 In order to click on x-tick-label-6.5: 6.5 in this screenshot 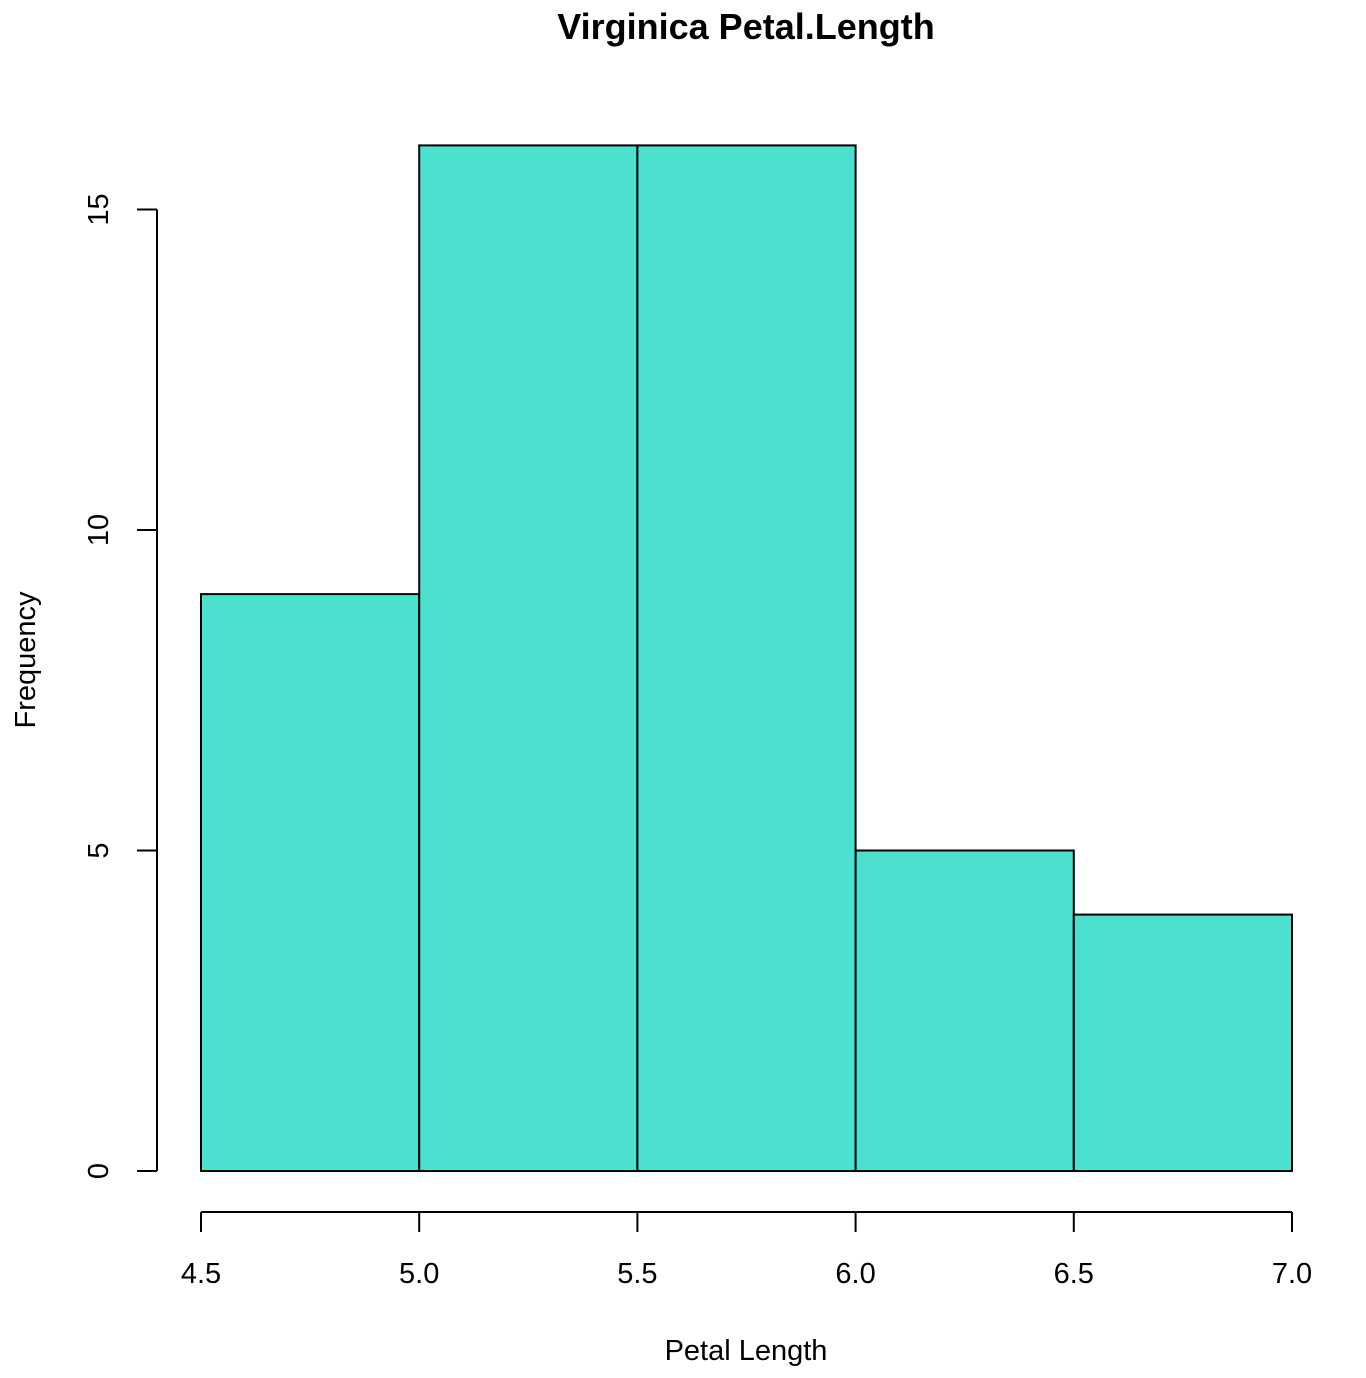, I will do `click(1074, 1274)`.